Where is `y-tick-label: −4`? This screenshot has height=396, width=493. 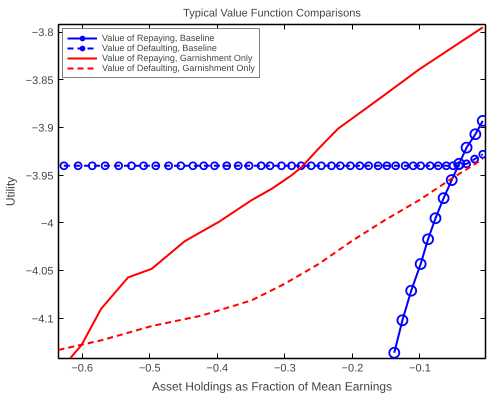
y-tick-label: −4 is located at coordinates (47, 224).